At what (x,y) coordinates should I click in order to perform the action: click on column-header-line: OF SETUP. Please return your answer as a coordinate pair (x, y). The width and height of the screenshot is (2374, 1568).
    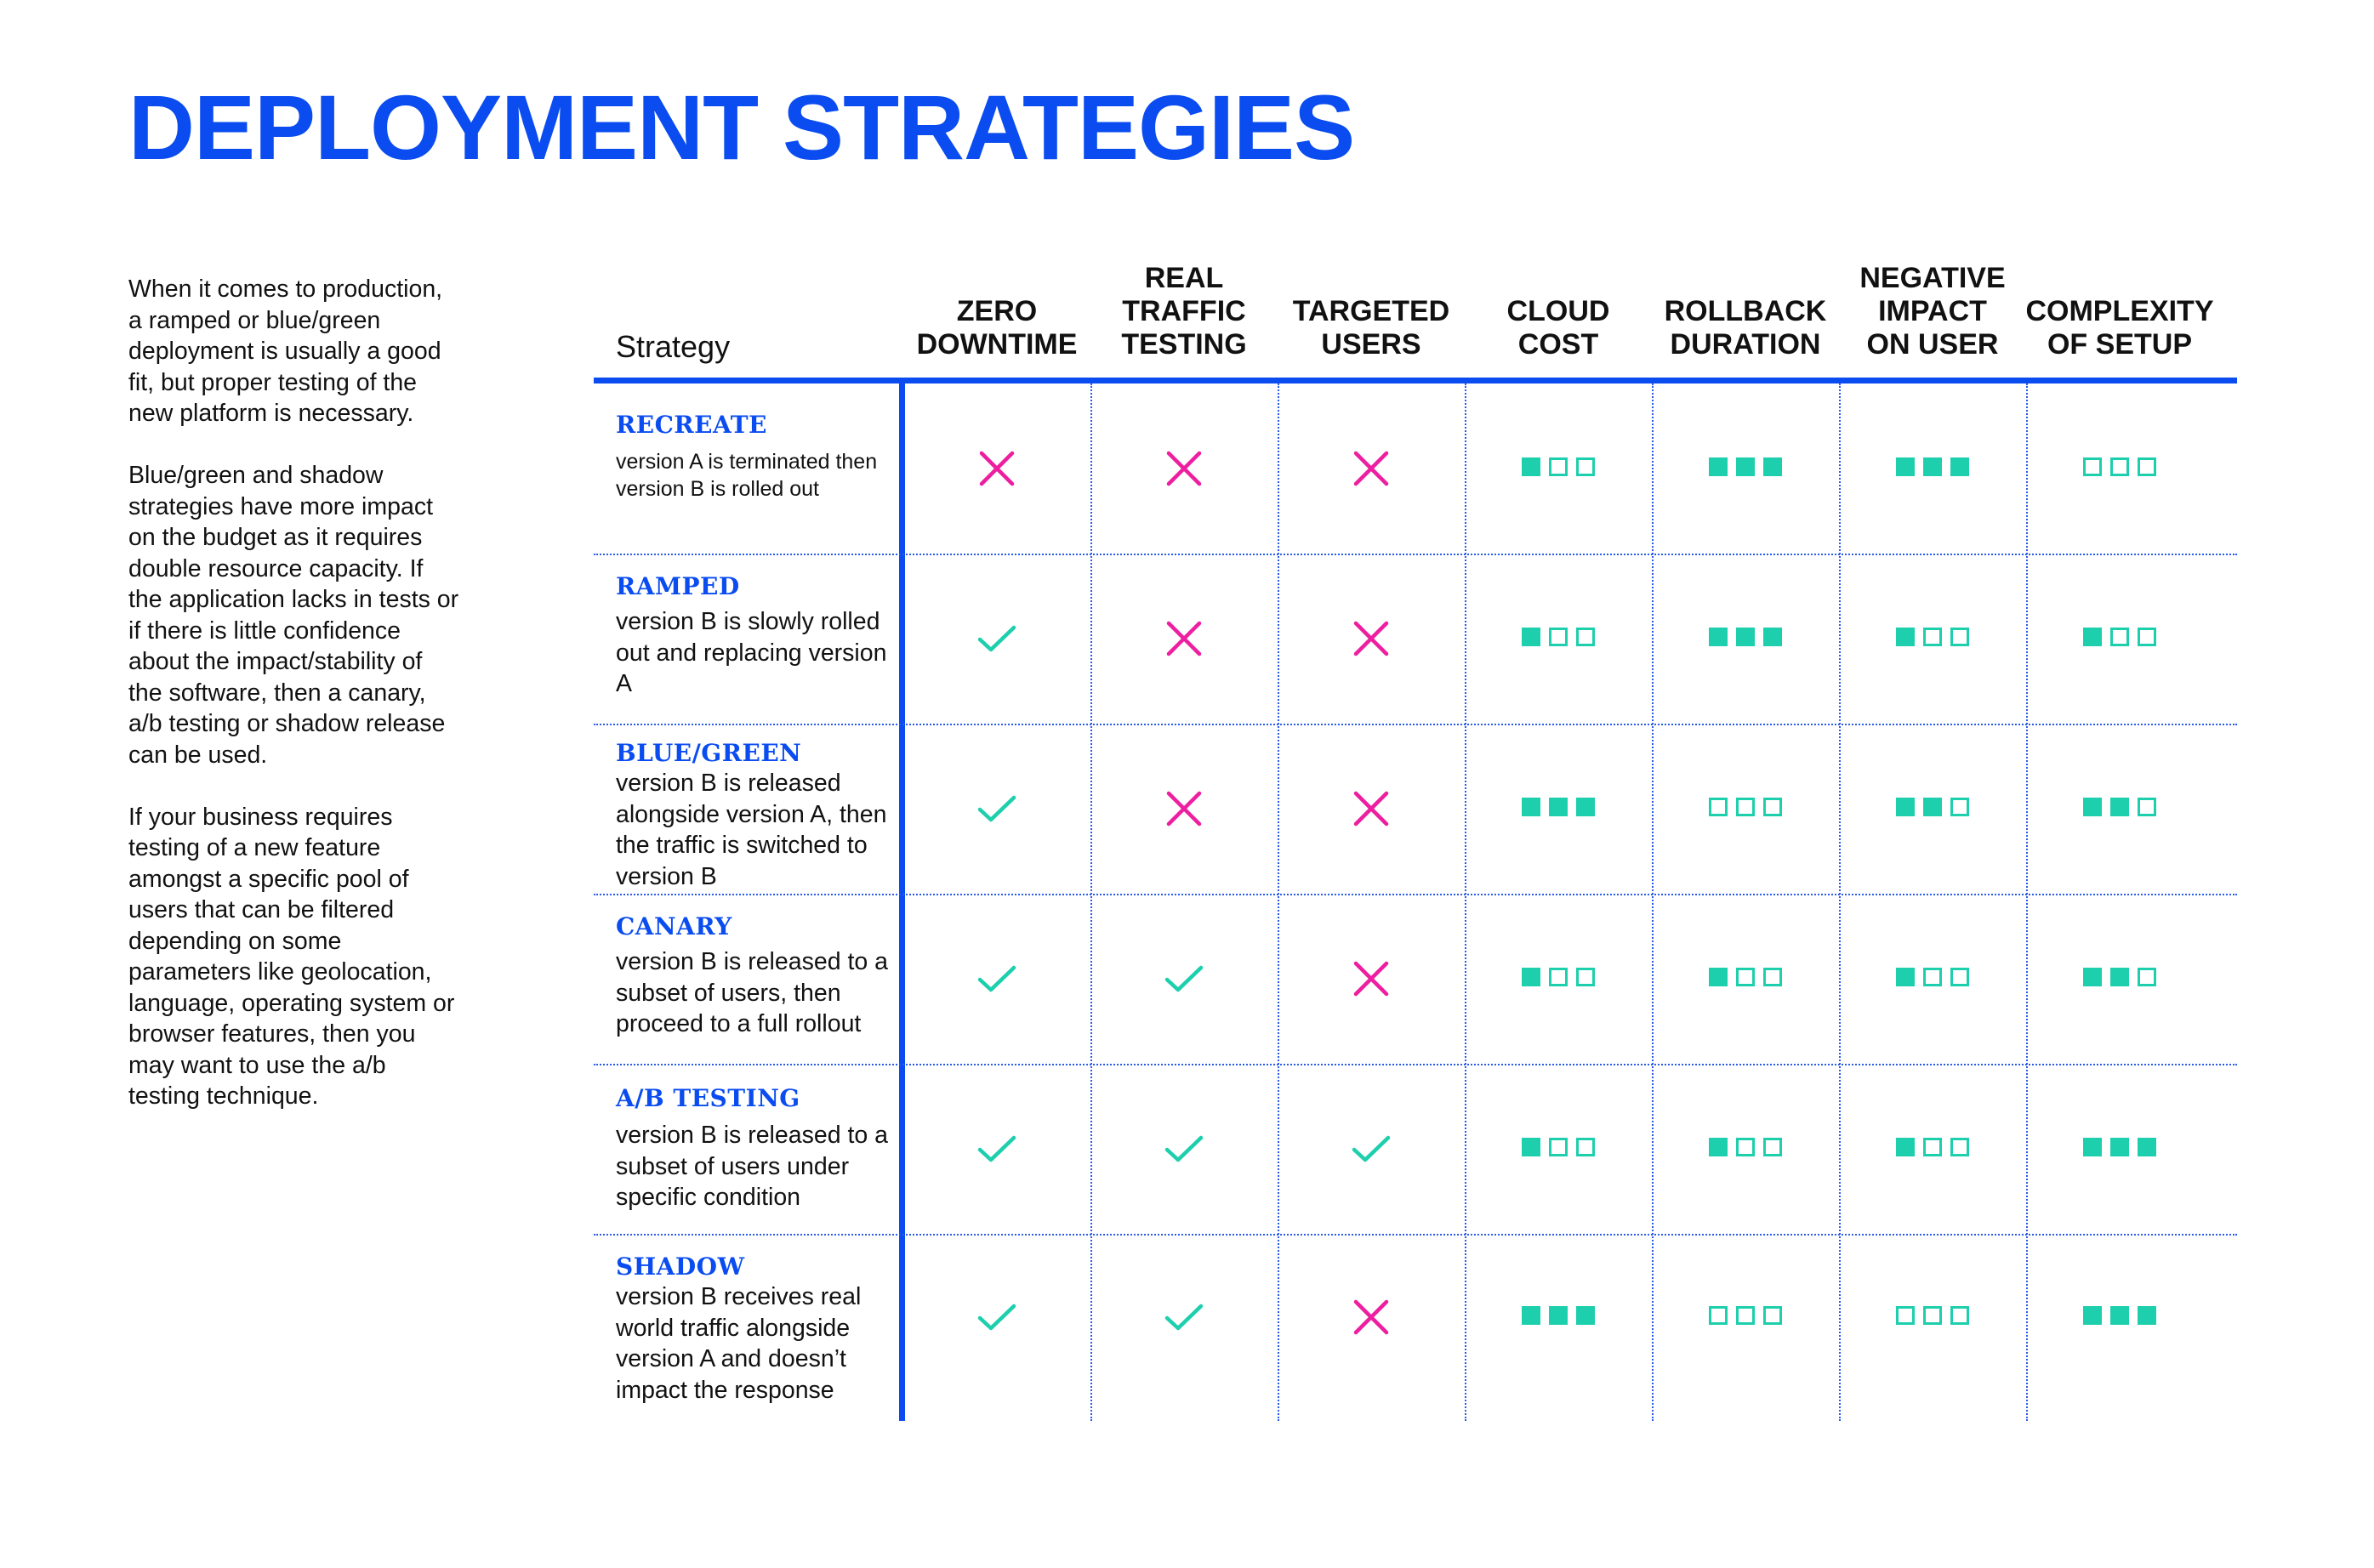
    Looking at the image, I should click on (2120, 344).